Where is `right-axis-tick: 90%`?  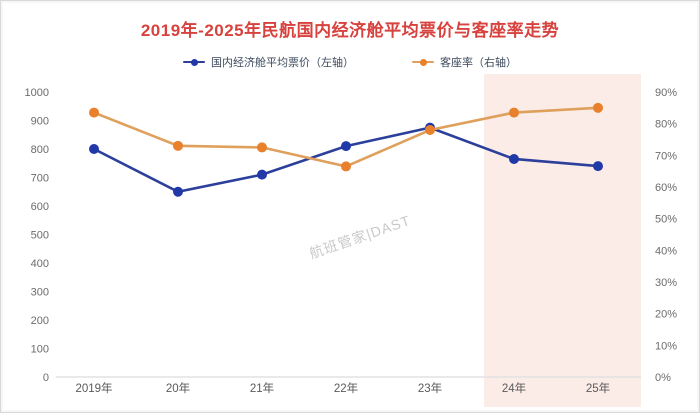
right-axis-tick: 90% is located at coordinates (666, 93).